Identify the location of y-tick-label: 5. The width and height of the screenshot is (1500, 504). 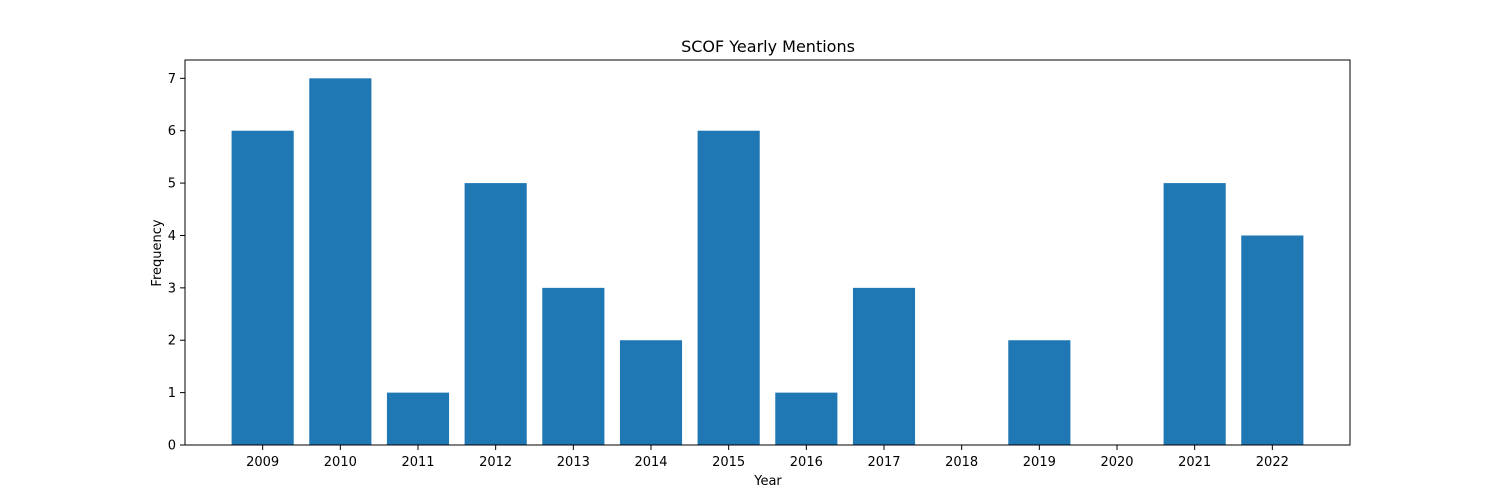
(172, 184).